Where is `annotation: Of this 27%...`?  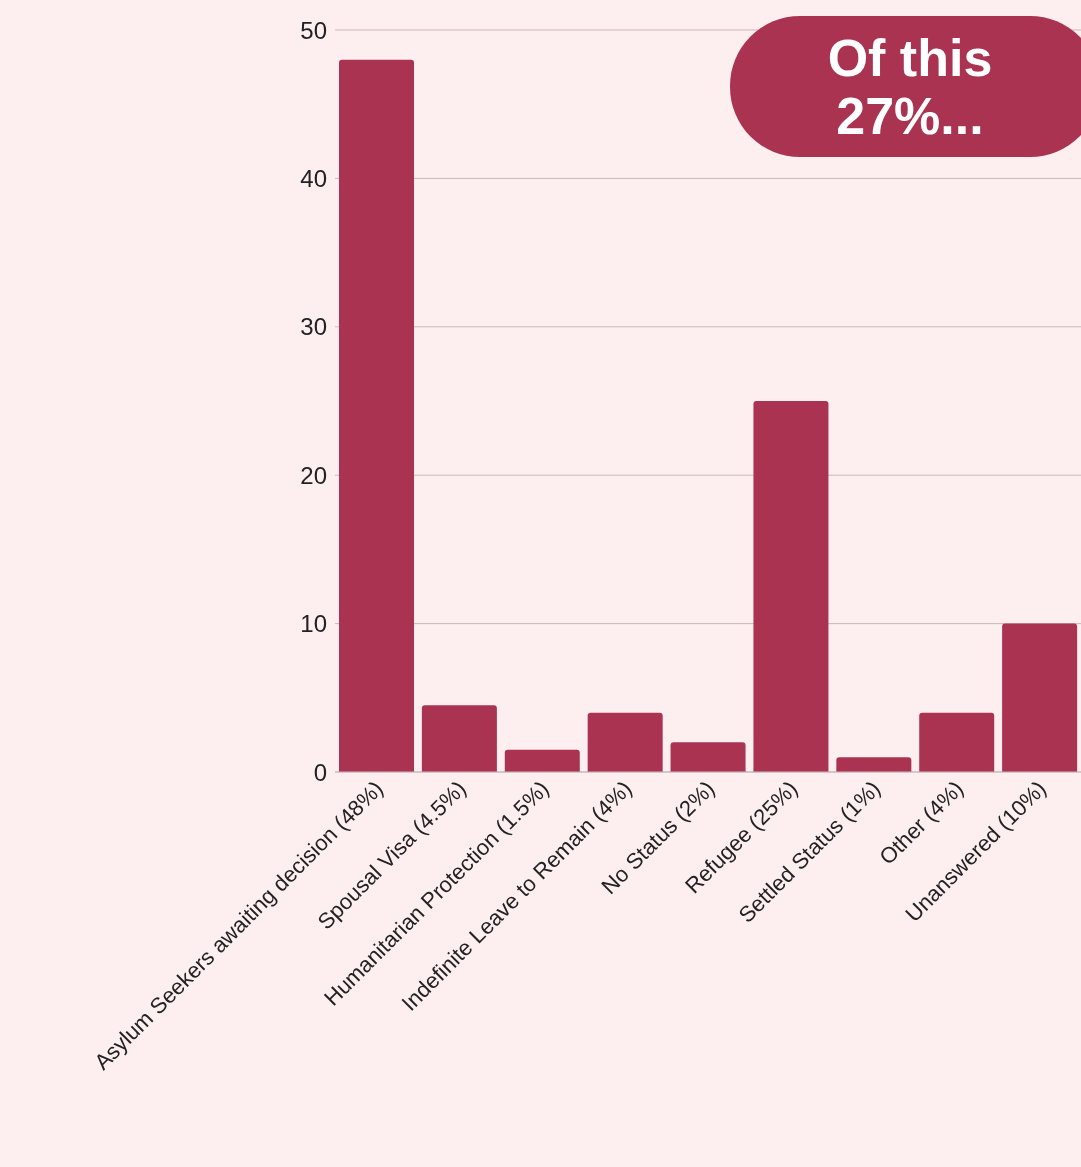
annotation: Of this 27%... is located at coordinates (910, 86).